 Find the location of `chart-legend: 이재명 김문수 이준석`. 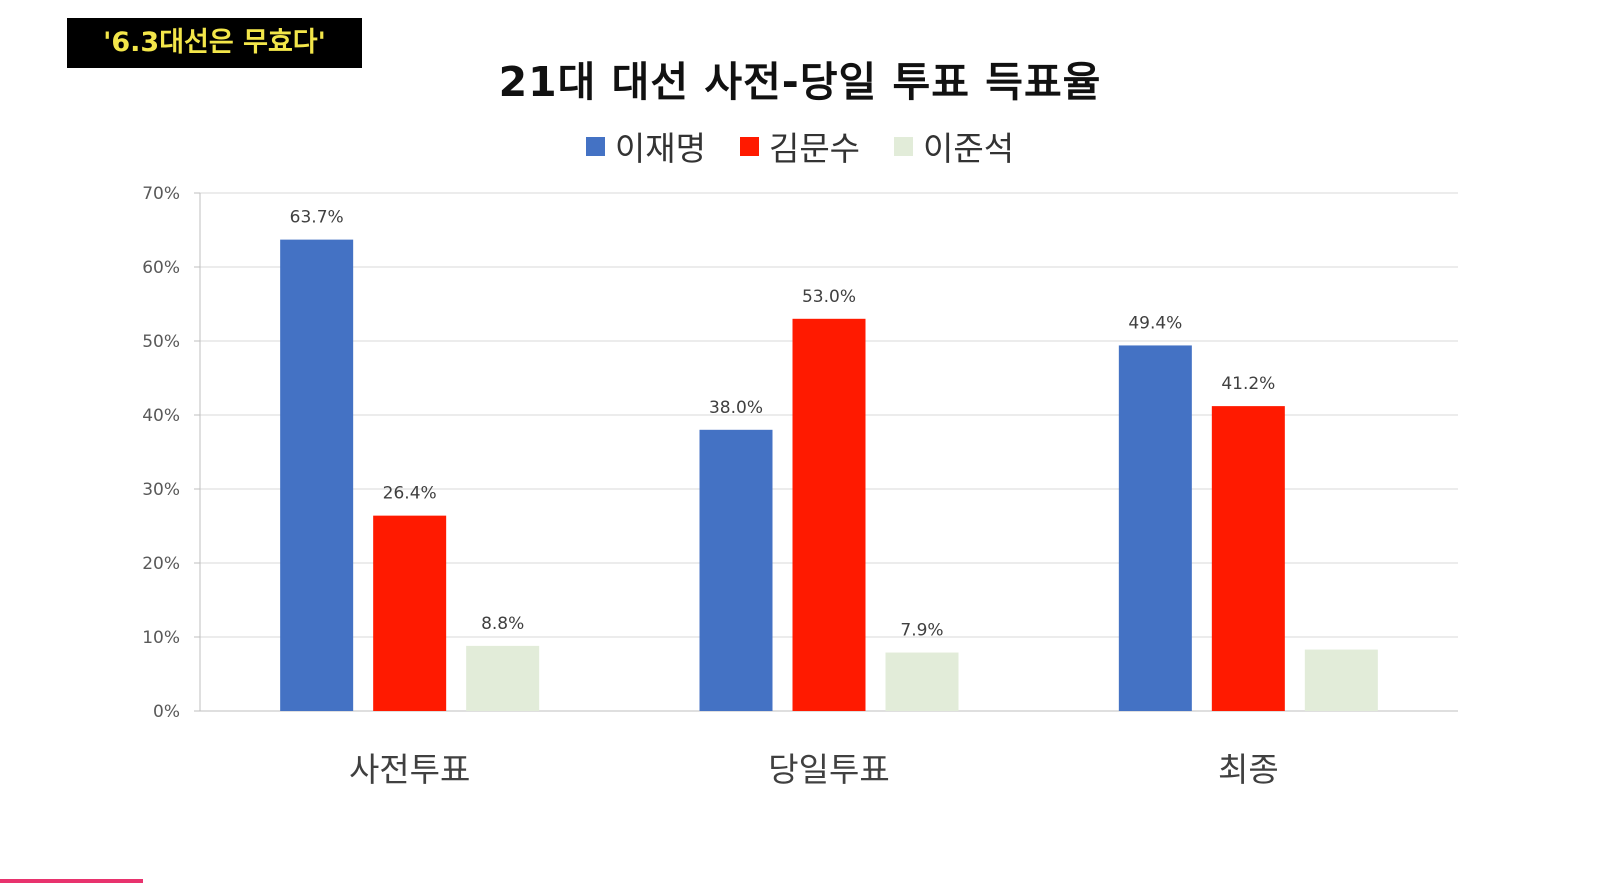

chart-legend: 이재명 김문수 이준석 is located at coordinates (800, 146).